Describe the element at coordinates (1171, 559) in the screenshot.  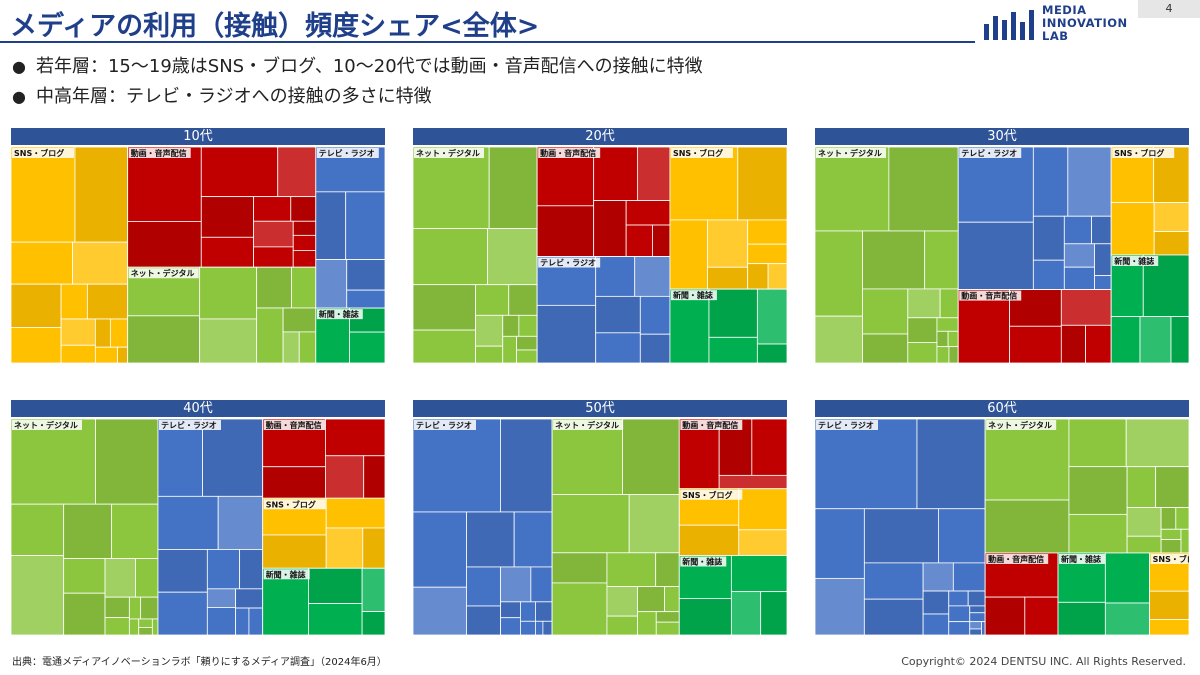
I see `treemap-category-label: SNS・ブログ` at that location.